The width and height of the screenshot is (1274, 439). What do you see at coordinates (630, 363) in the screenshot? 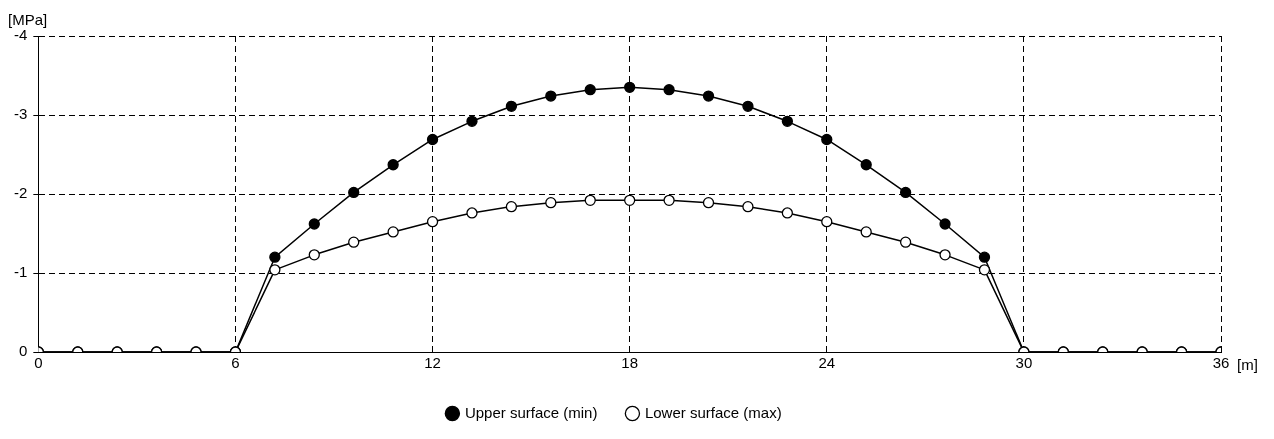
I see `x-tick-label: 18` at bounding box center [630, 363].